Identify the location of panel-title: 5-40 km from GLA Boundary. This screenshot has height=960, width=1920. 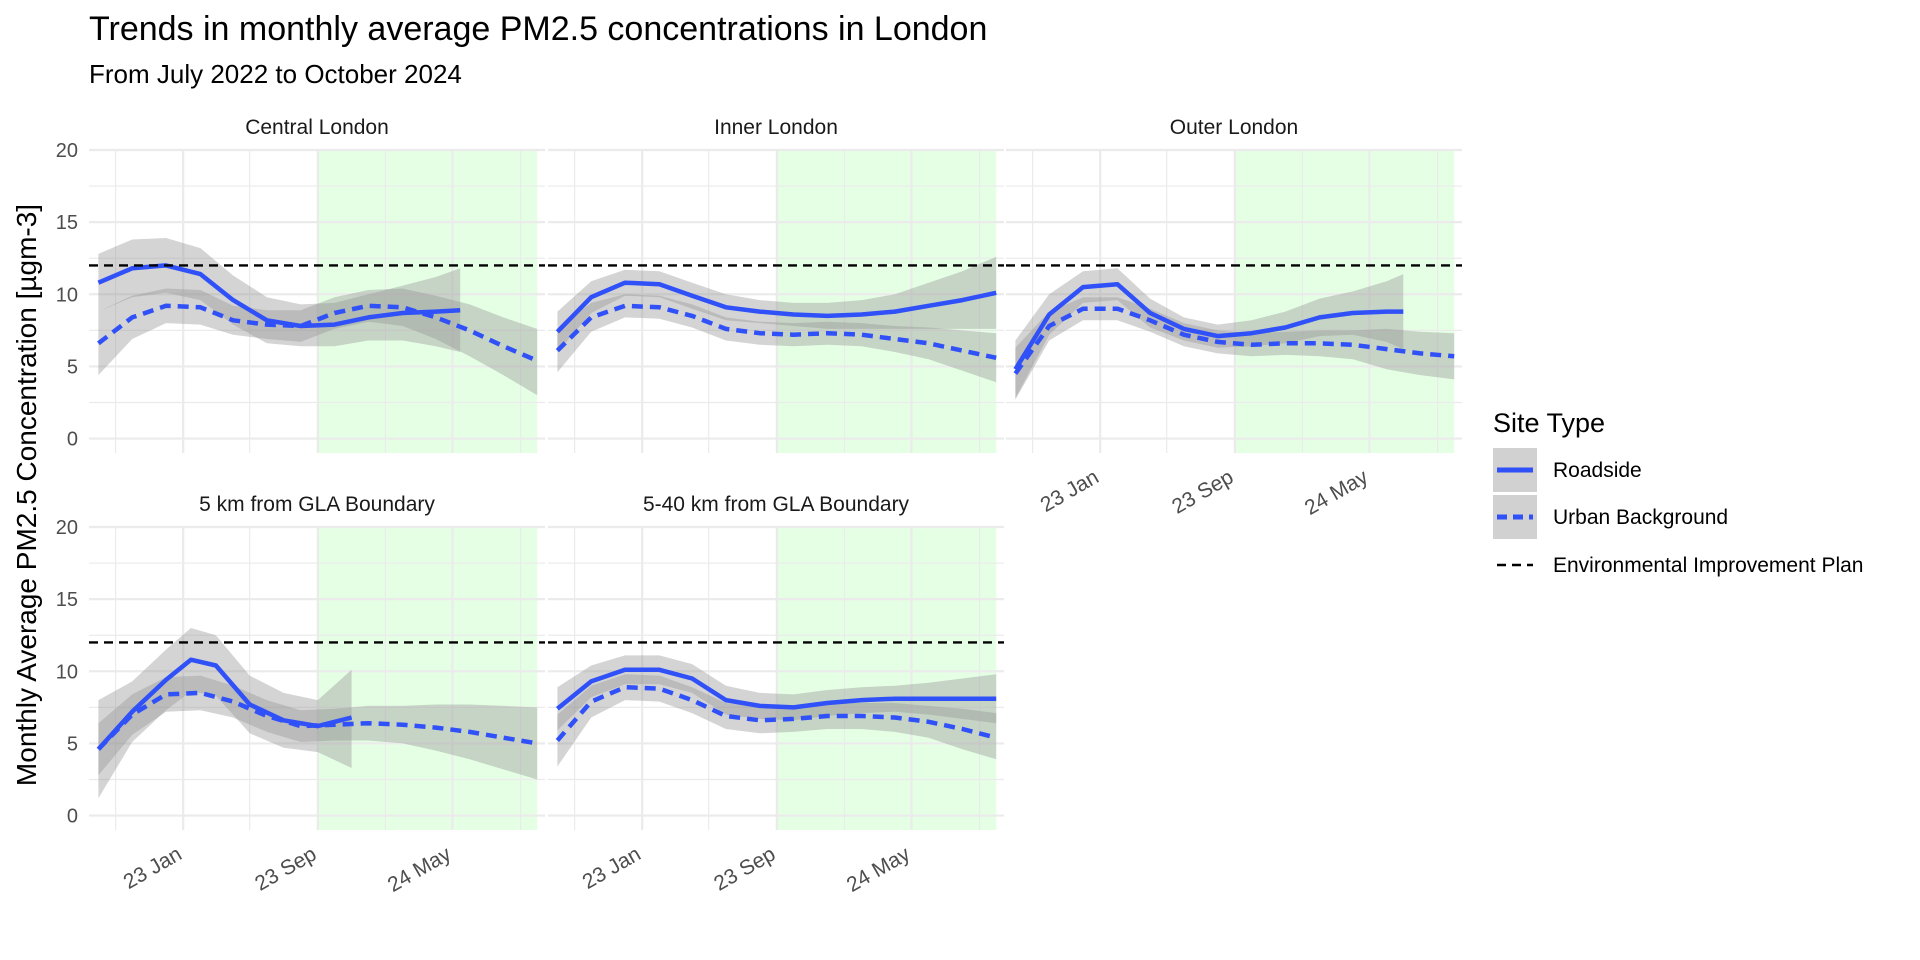
(776, 504).